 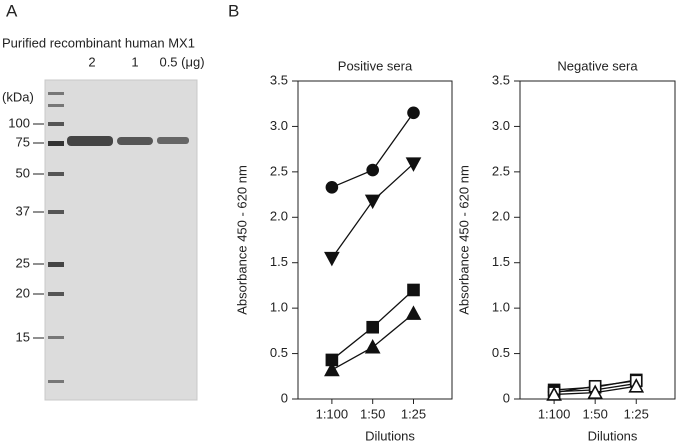 I want to click on lane-label: 2, so click(x=91, y=61).